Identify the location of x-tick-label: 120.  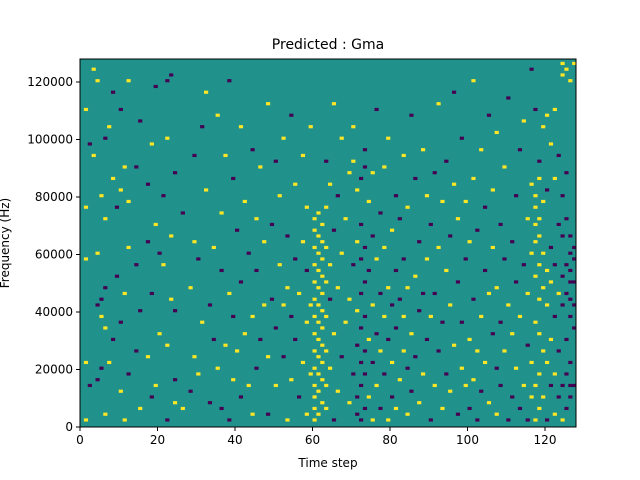
(545, 440).